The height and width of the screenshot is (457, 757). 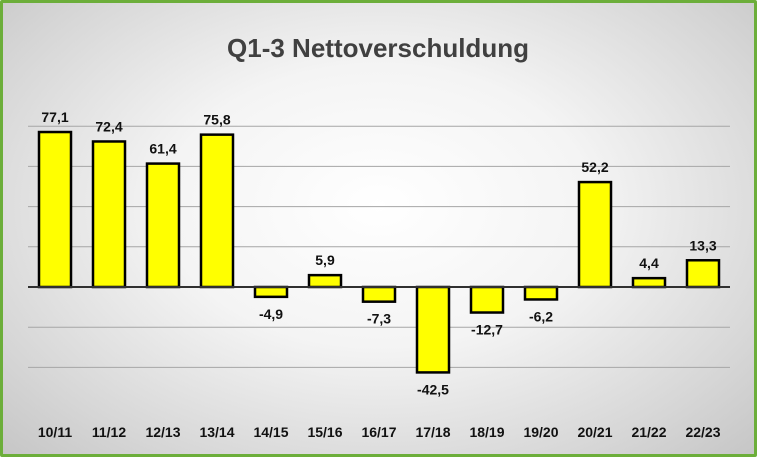 What do you see at coordinates (378, 48) in the screenshot?
I see `chart-title: Q1-3 Nettoverschuldung` at bounding box center [378, 48].